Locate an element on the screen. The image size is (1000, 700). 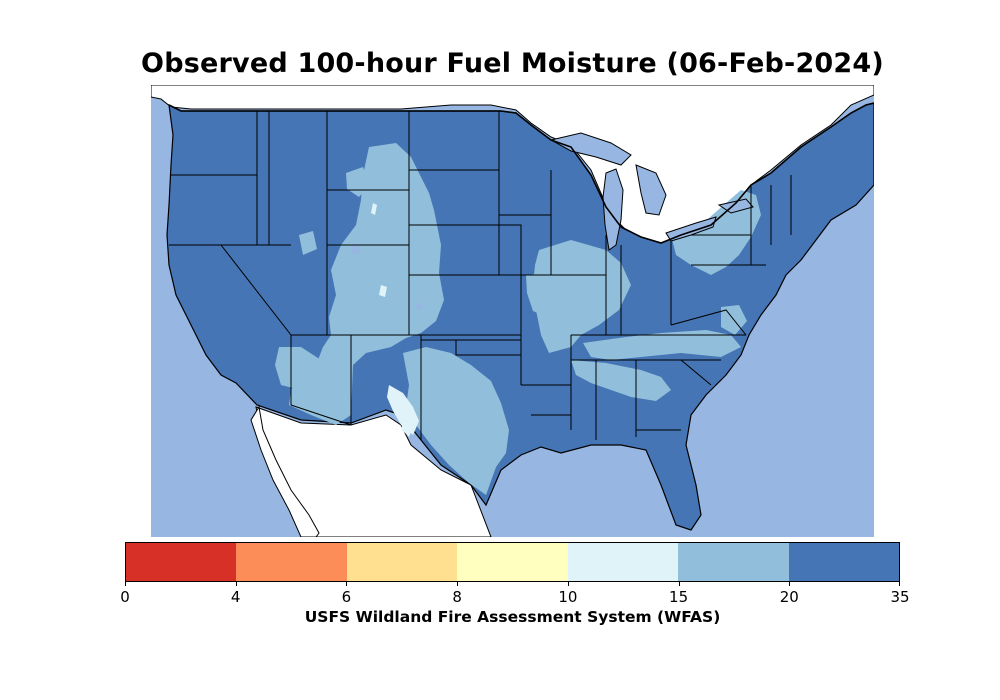
colorbar-tick-label: 20 is located at coordinates (789, 597).